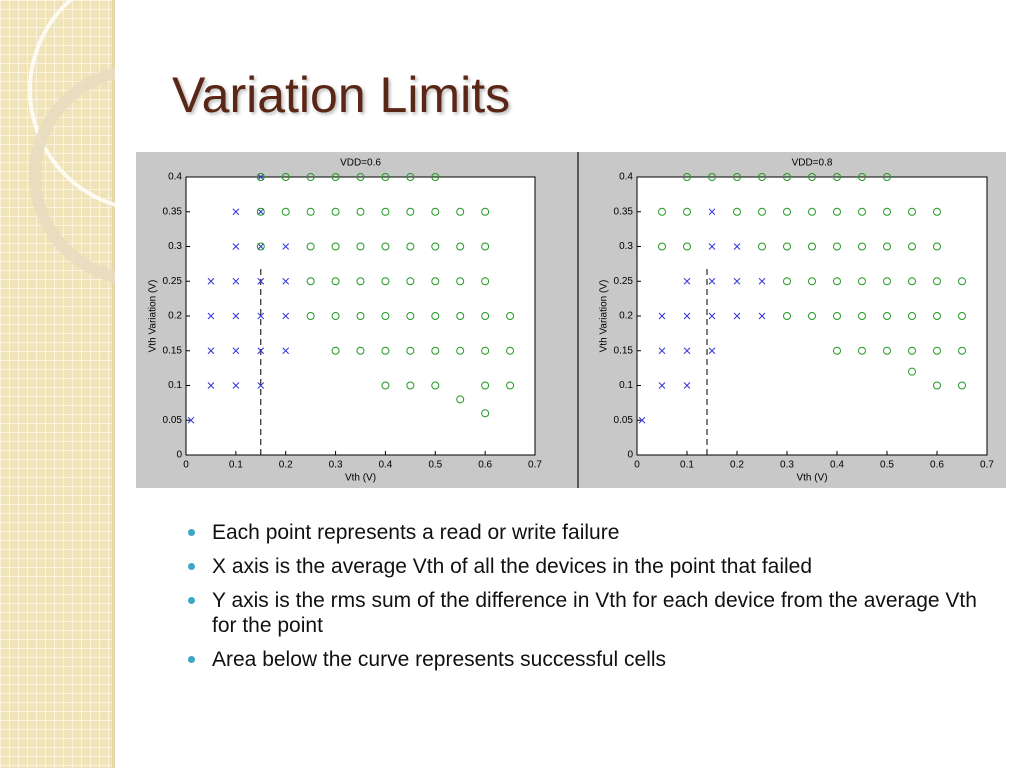  What do you see at coordinates (535, 465) in the screenshot?
I see `x-tick-label: 0.7` at bounding box center [535, 465].